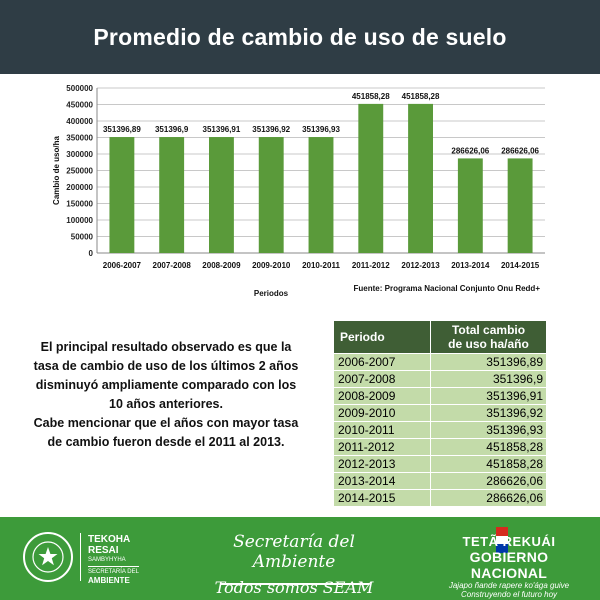  I want to click on y-tick-label: 300000, so click(79, 154).